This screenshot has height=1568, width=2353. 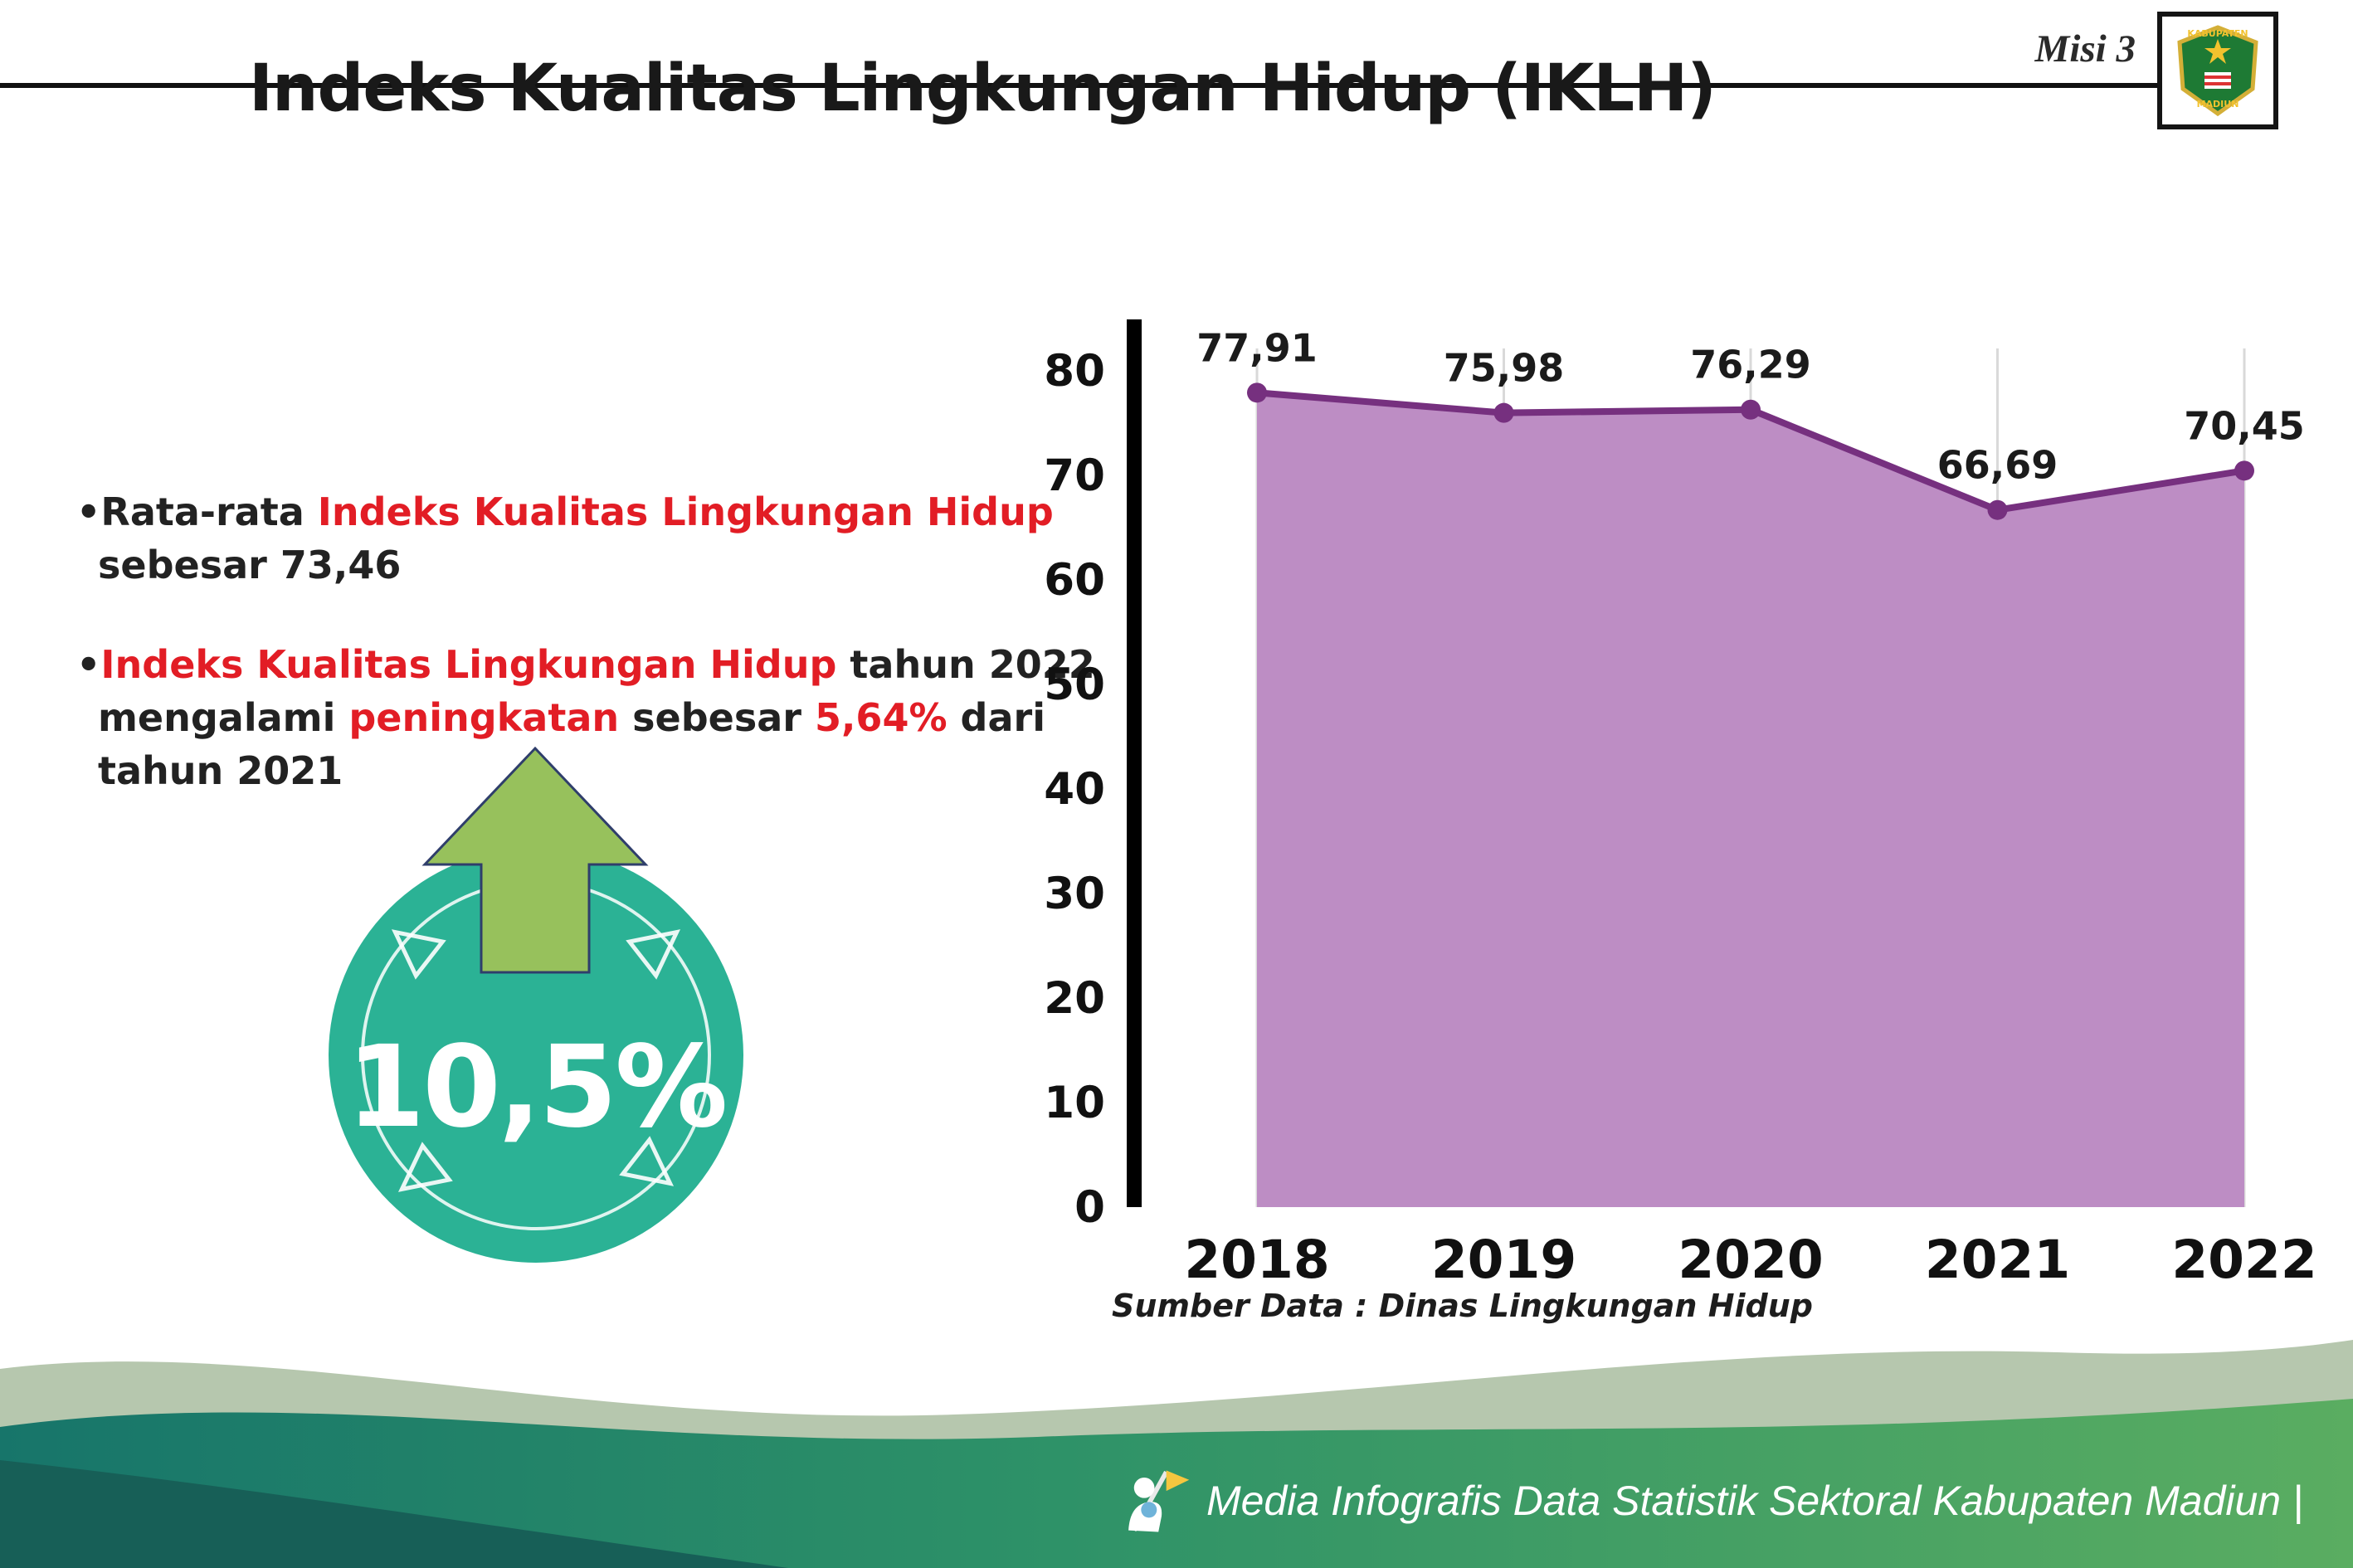 I want to click on svg-text: 2021, so click(x=1997, y=1260).